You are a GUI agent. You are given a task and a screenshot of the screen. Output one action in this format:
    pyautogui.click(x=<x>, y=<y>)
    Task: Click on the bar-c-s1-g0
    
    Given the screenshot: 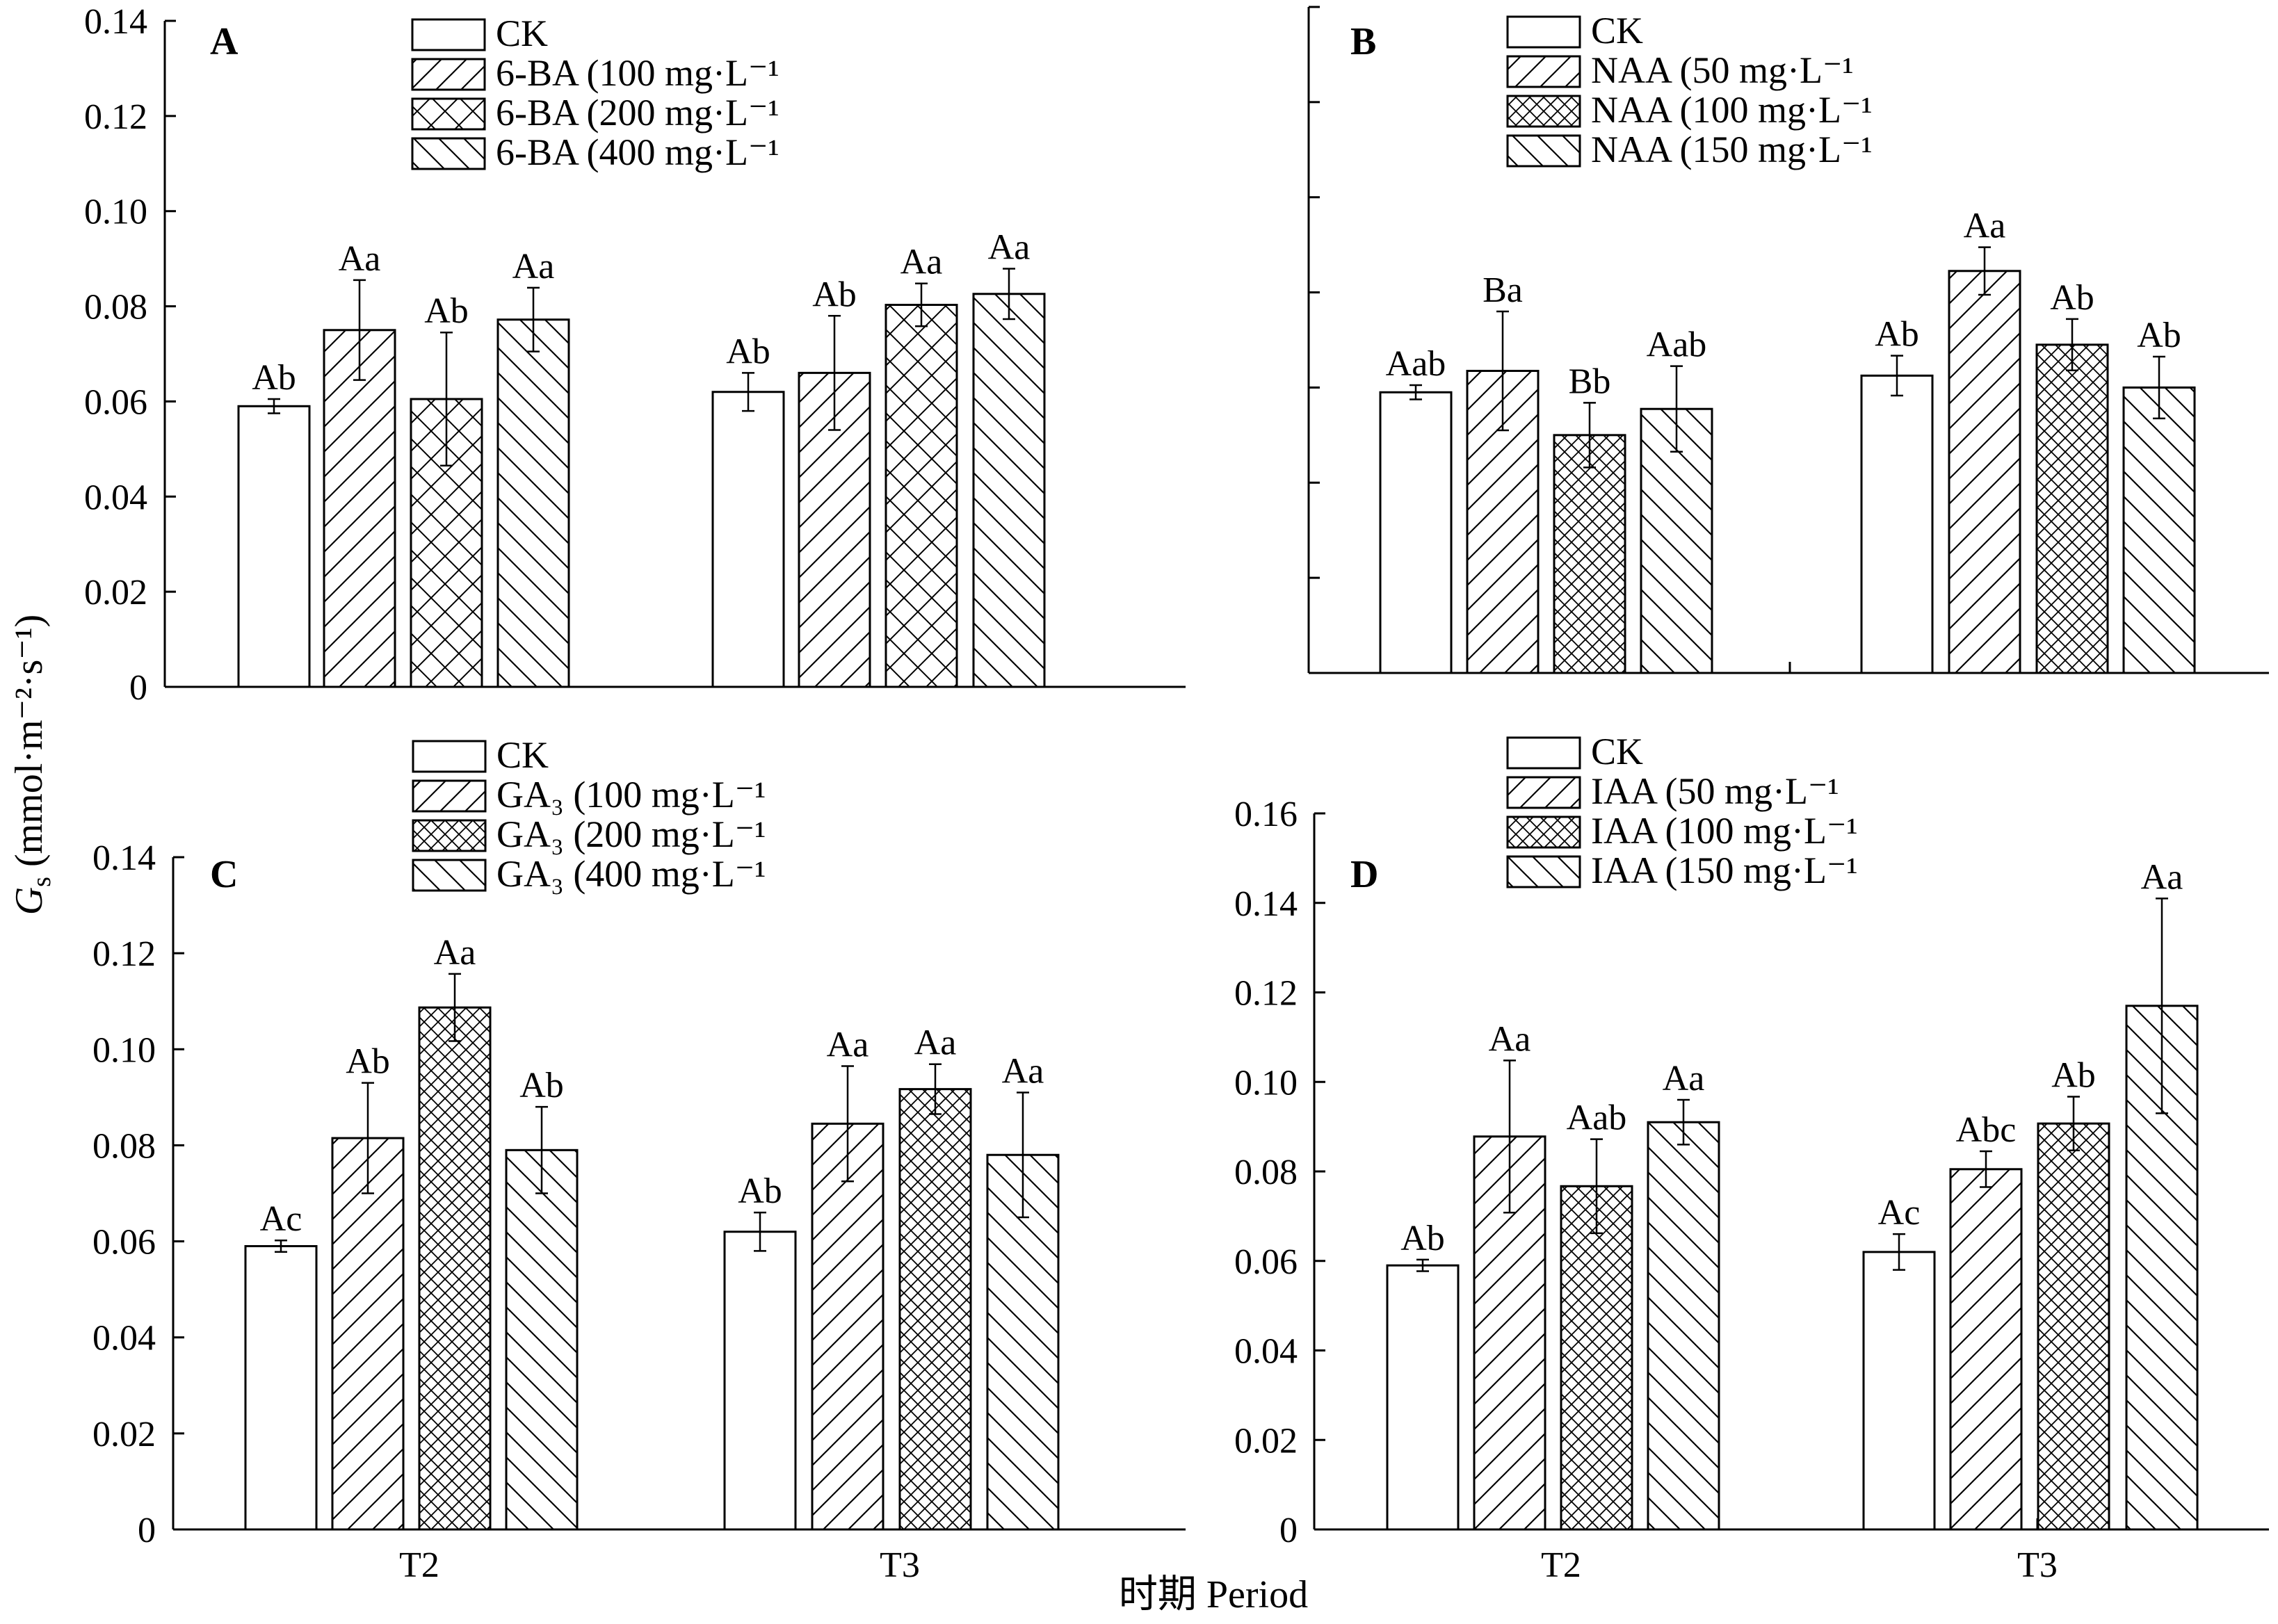 What is the action you would take?
    pyautogui.click(x=368, y=1334)
    